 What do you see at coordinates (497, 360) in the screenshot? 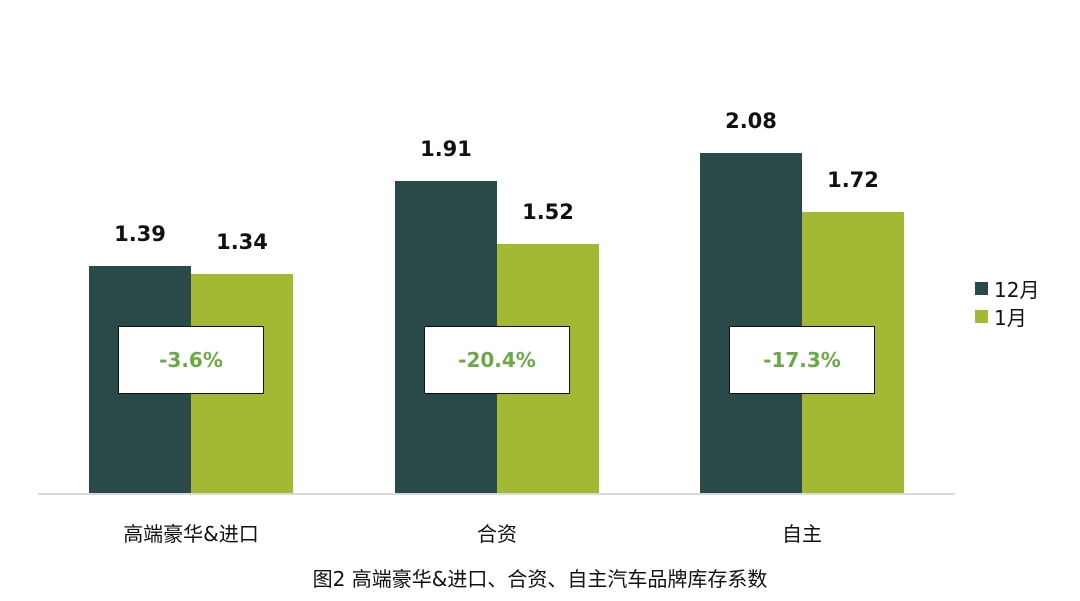
I see `change-annotation: -20.4%` at bounding box center [497, 360].